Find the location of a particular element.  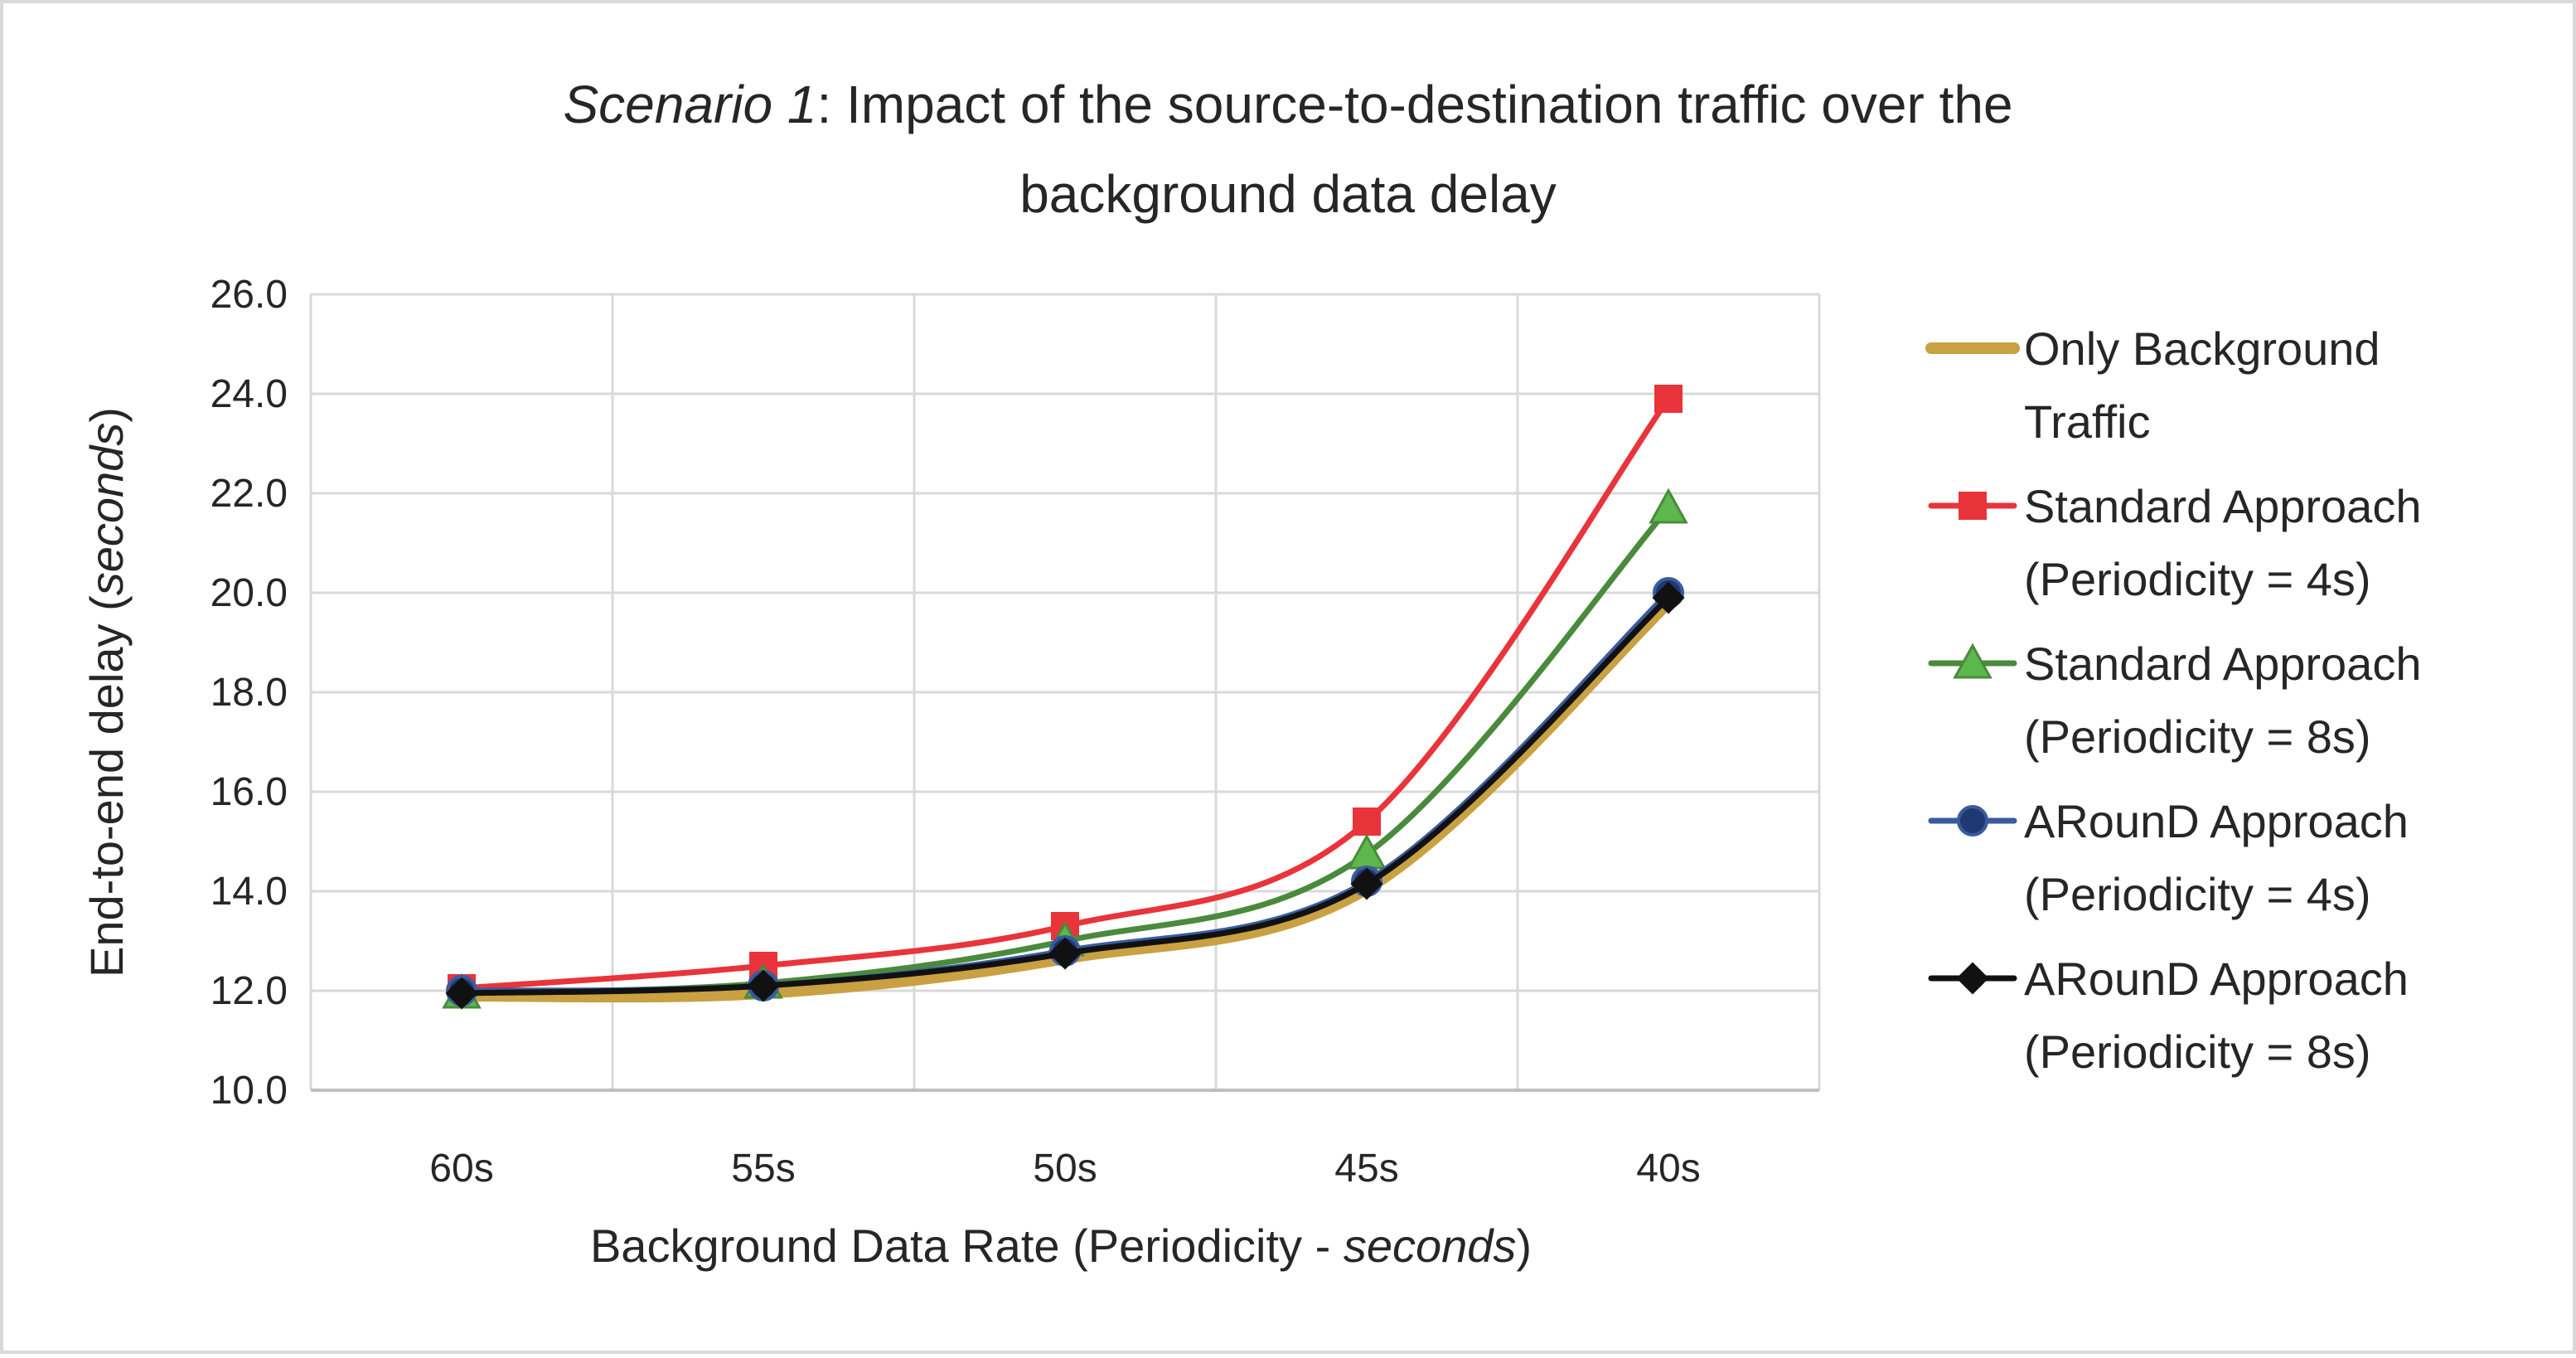

y-tick-label: 26.0 is located at coordinates (249, 295).